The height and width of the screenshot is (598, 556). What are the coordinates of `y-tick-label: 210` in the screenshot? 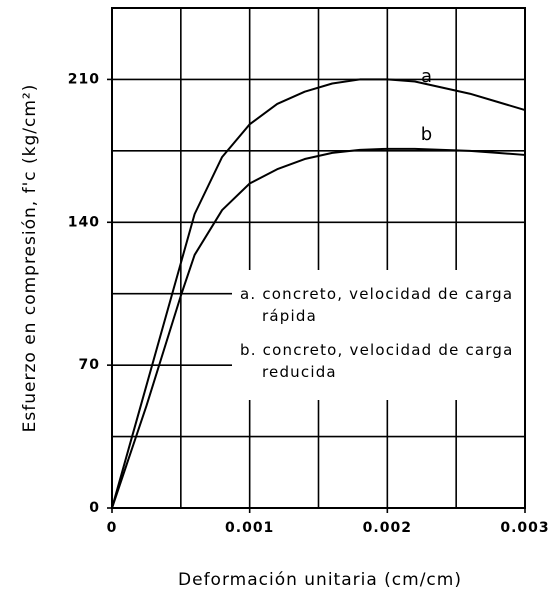 It's located at (84, 79).